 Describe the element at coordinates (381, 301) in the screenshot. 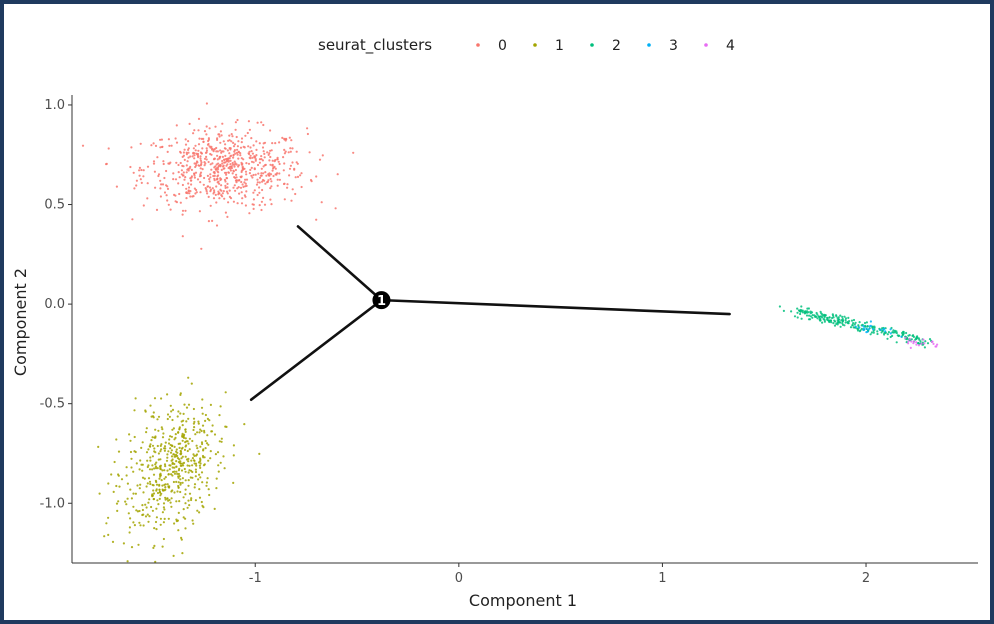

I see `branch-point-label: 1` at that location.